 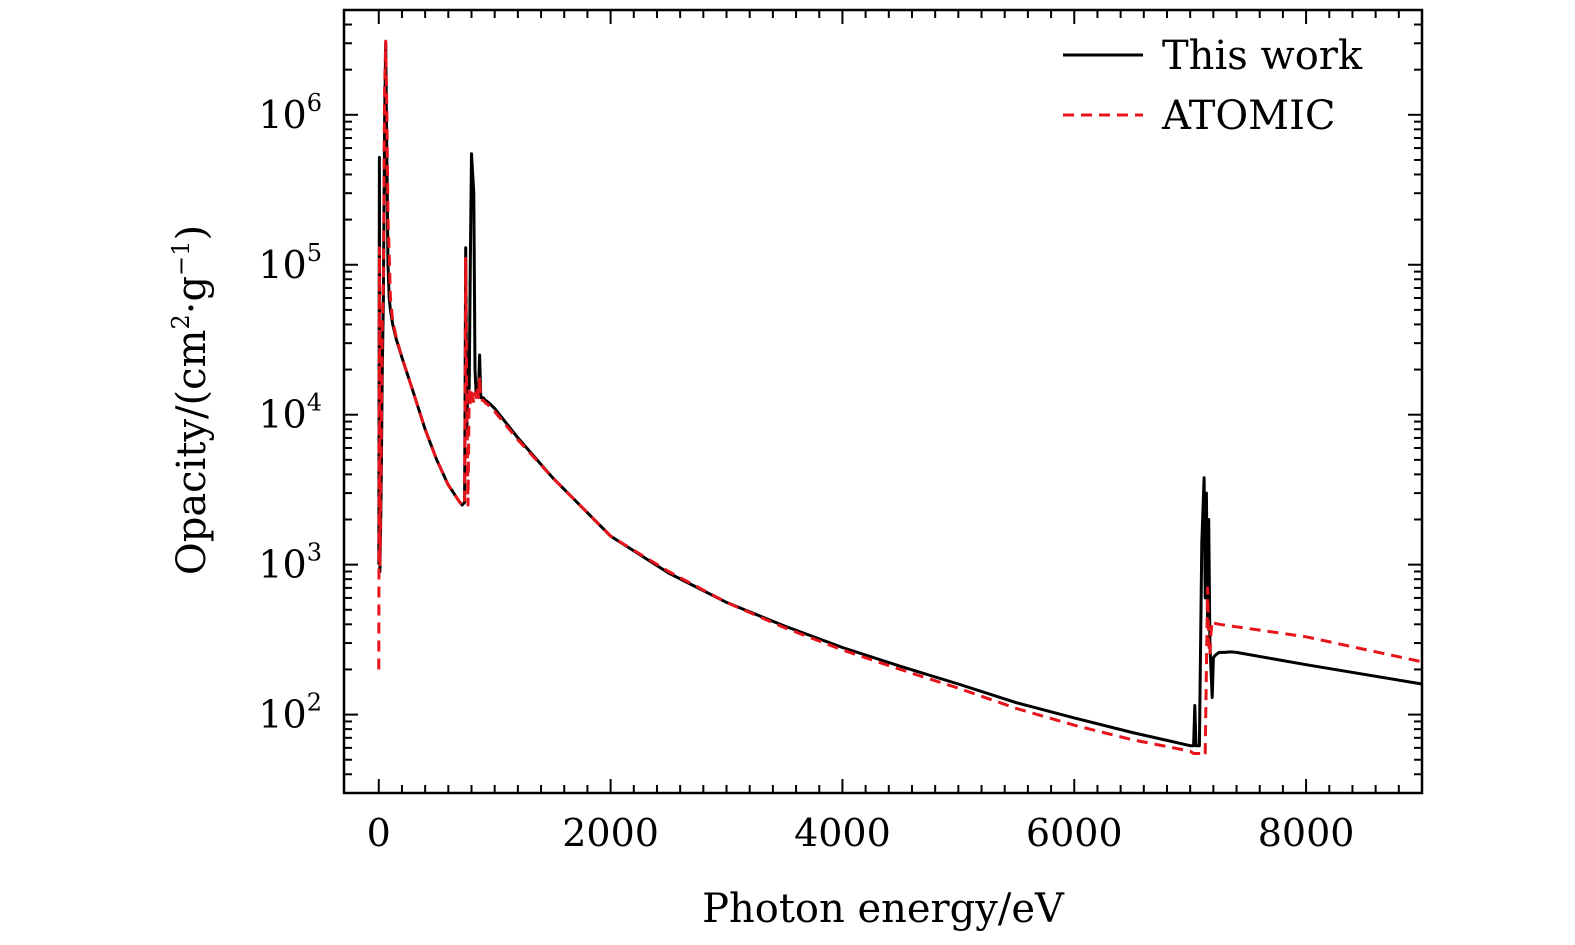 I want to click on y-tick-label: 10⁵, so click(x=290, y=263).